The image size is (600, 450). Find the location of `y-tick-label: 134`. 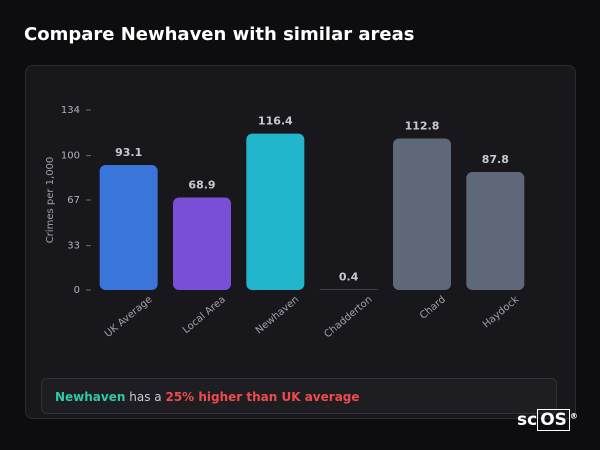

y-tick-label: 134 is located at coordinates (70, 110).